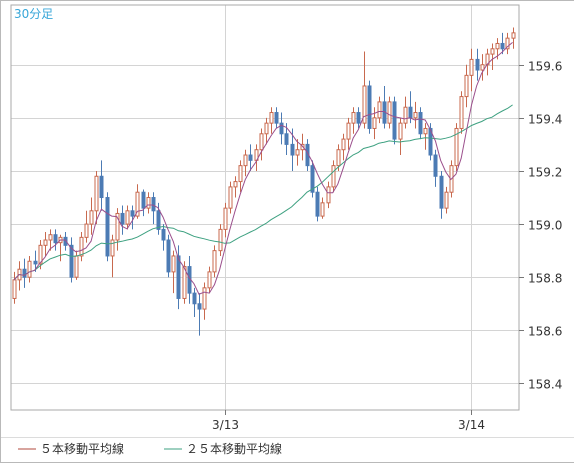  What do you see at coordinates (234, 448) in the screenshot?
I see `legend-ma25-label: ２５本移動平均線` at bounding box center [234, 448].